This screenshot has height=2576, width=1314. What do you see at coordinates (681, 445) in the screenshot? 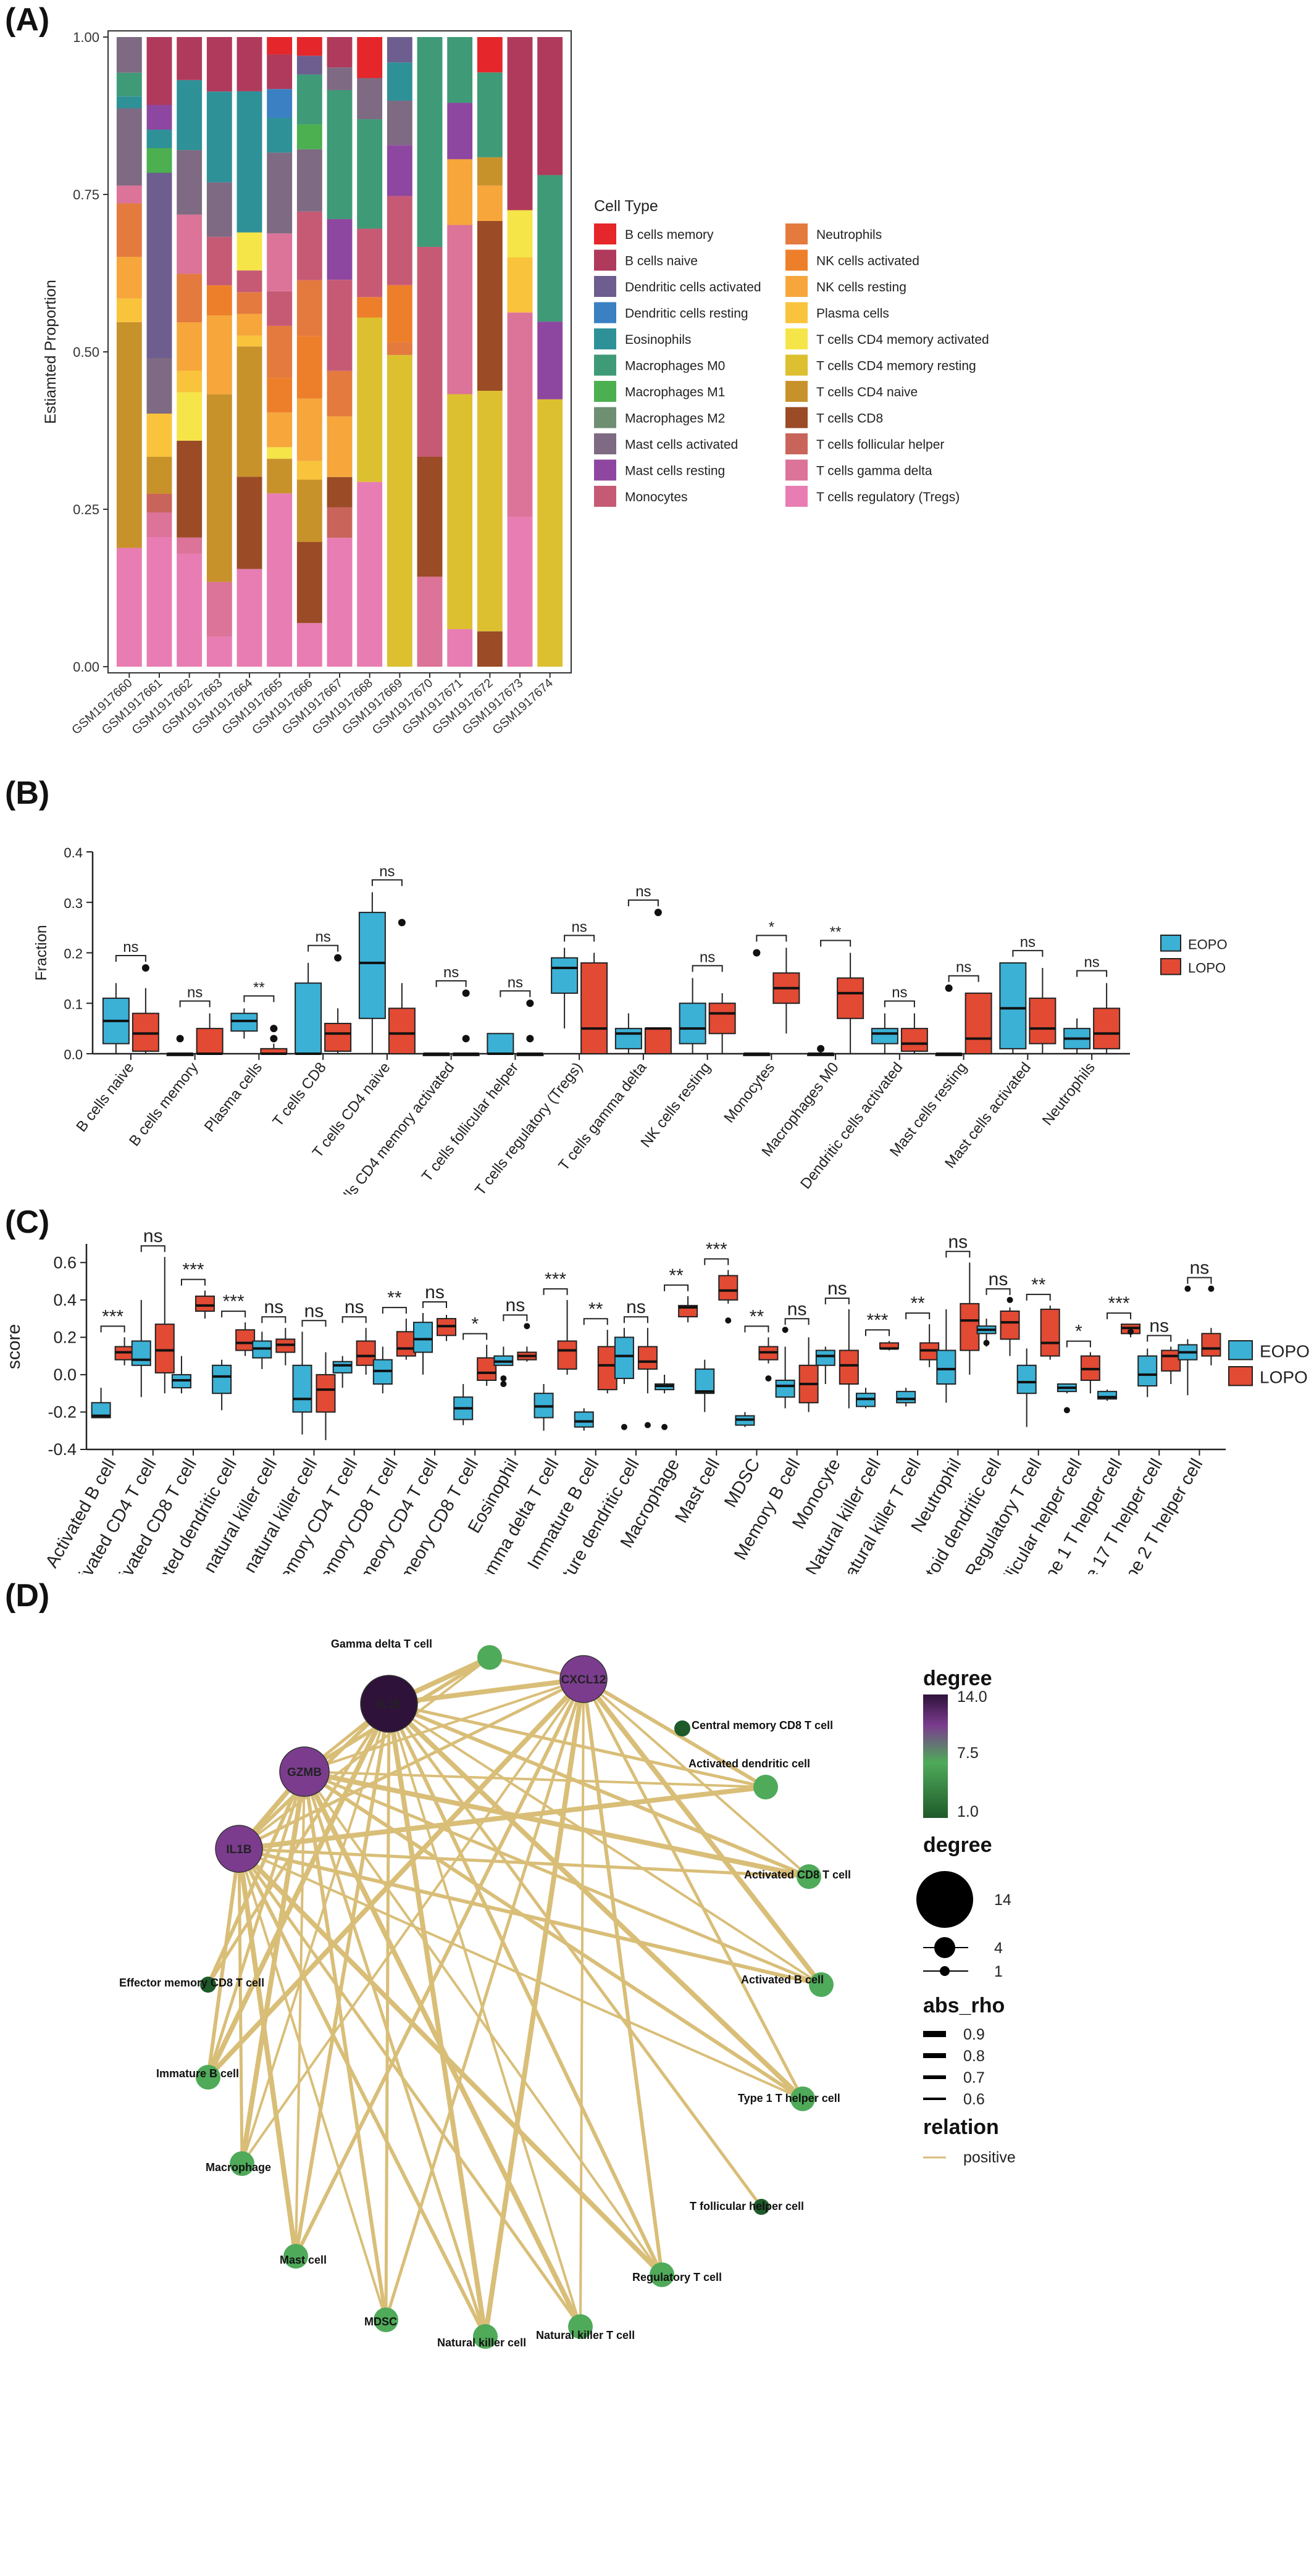
I see `legend-label: Mast cells activated` at bounding box center [681, 445].